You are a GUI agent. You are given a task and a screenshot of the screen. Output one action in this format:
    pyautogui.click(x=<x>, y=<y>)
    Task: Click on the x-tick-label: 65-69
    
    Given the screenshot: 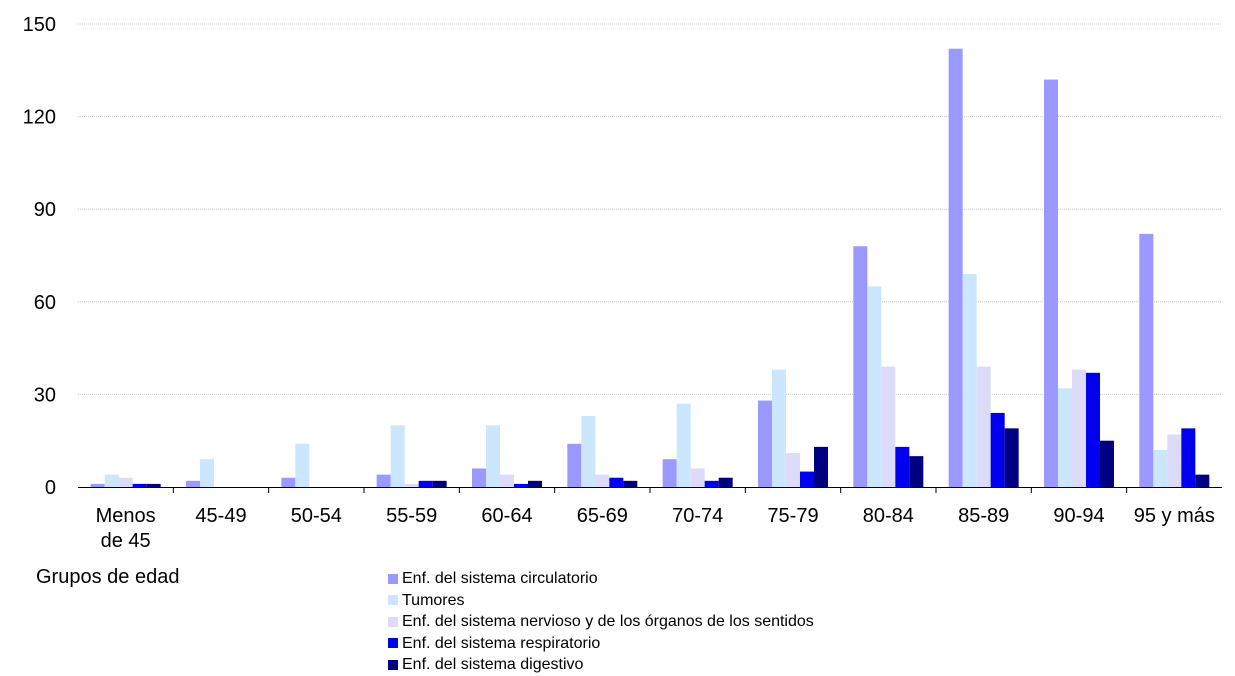 What is the action you would take?
    pyautogui.click(x=602, y=516)
    